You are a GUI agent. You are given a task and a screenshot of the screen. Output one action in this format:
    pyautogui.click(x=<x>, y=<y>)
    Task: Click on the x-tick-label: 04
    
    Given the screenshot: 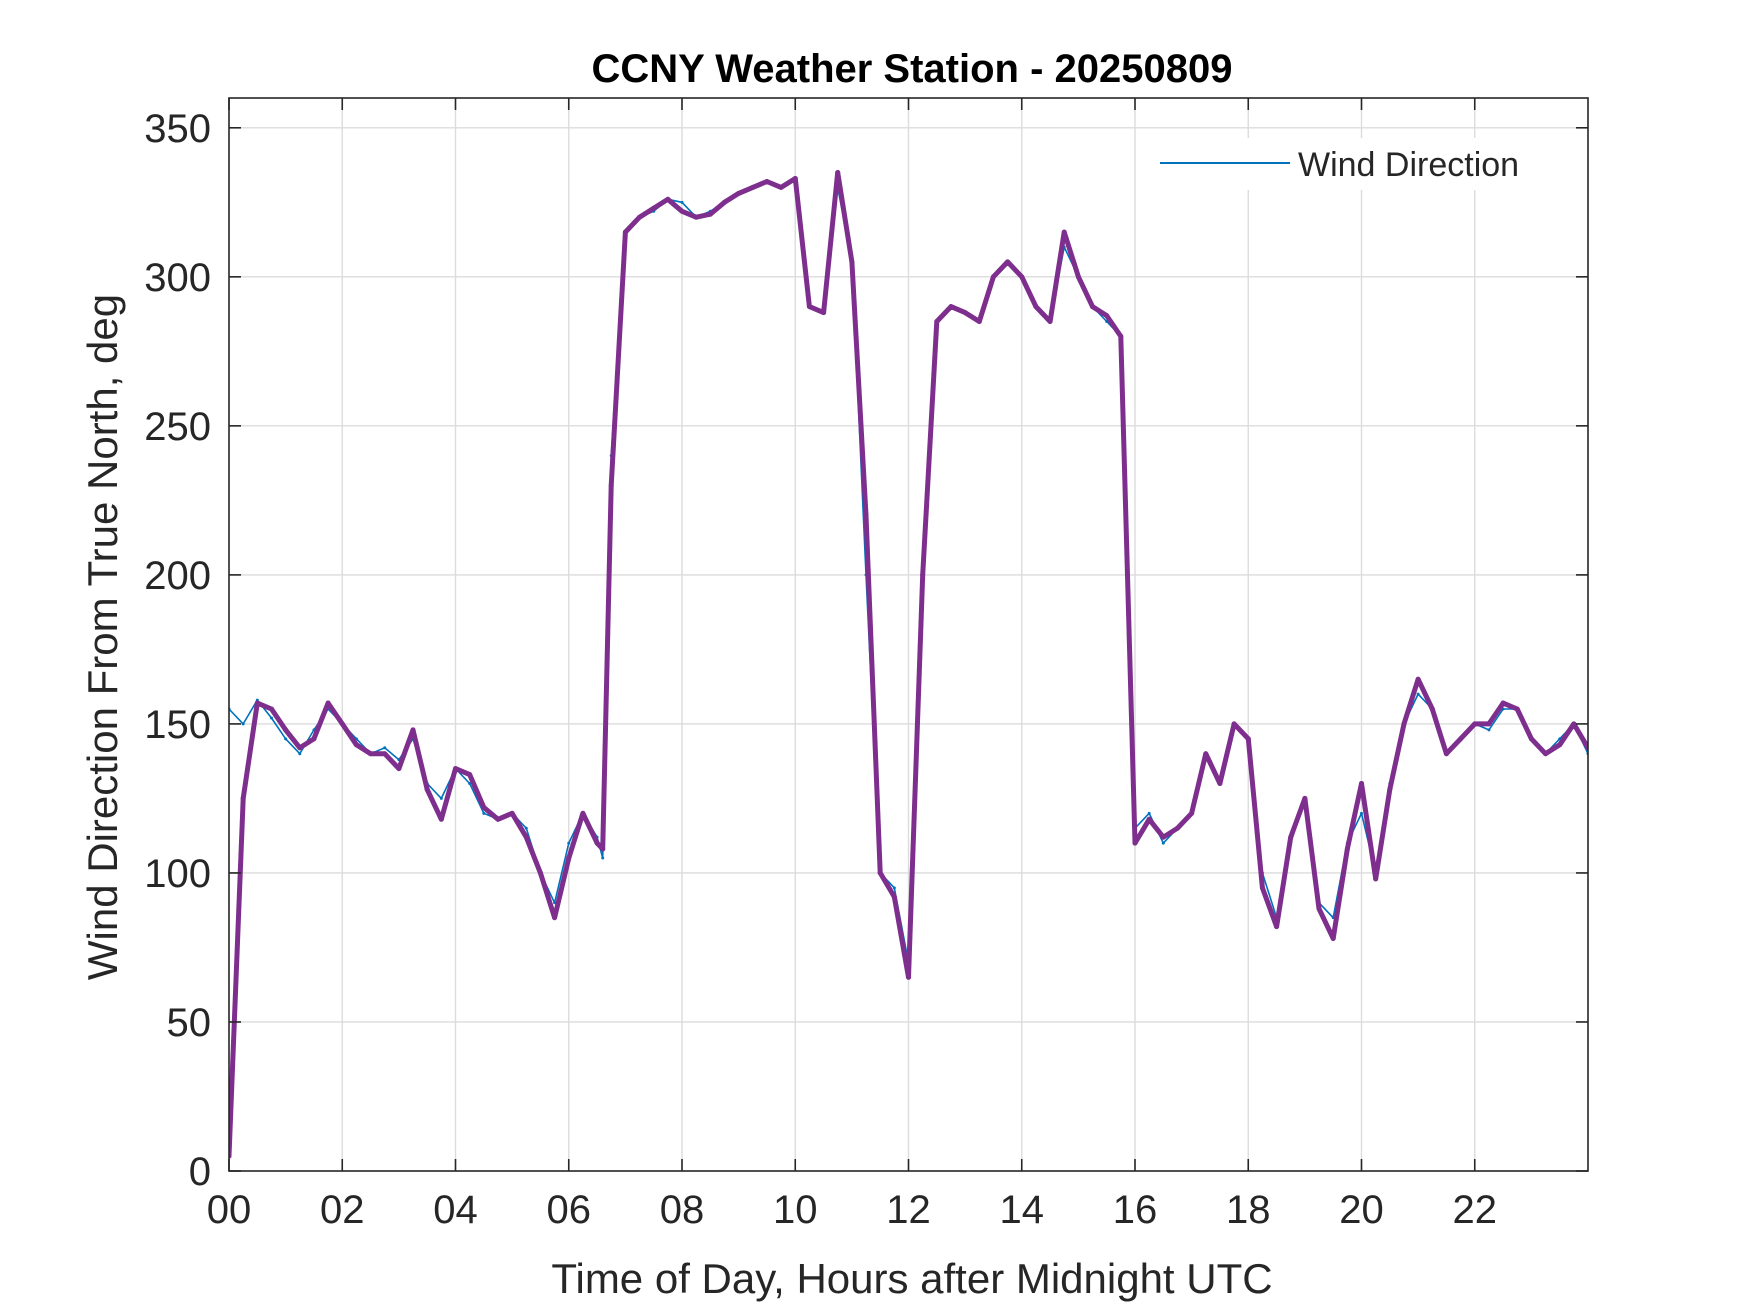 What is the action you would take?
    pyautogui.click(x=455, y=1210)
    